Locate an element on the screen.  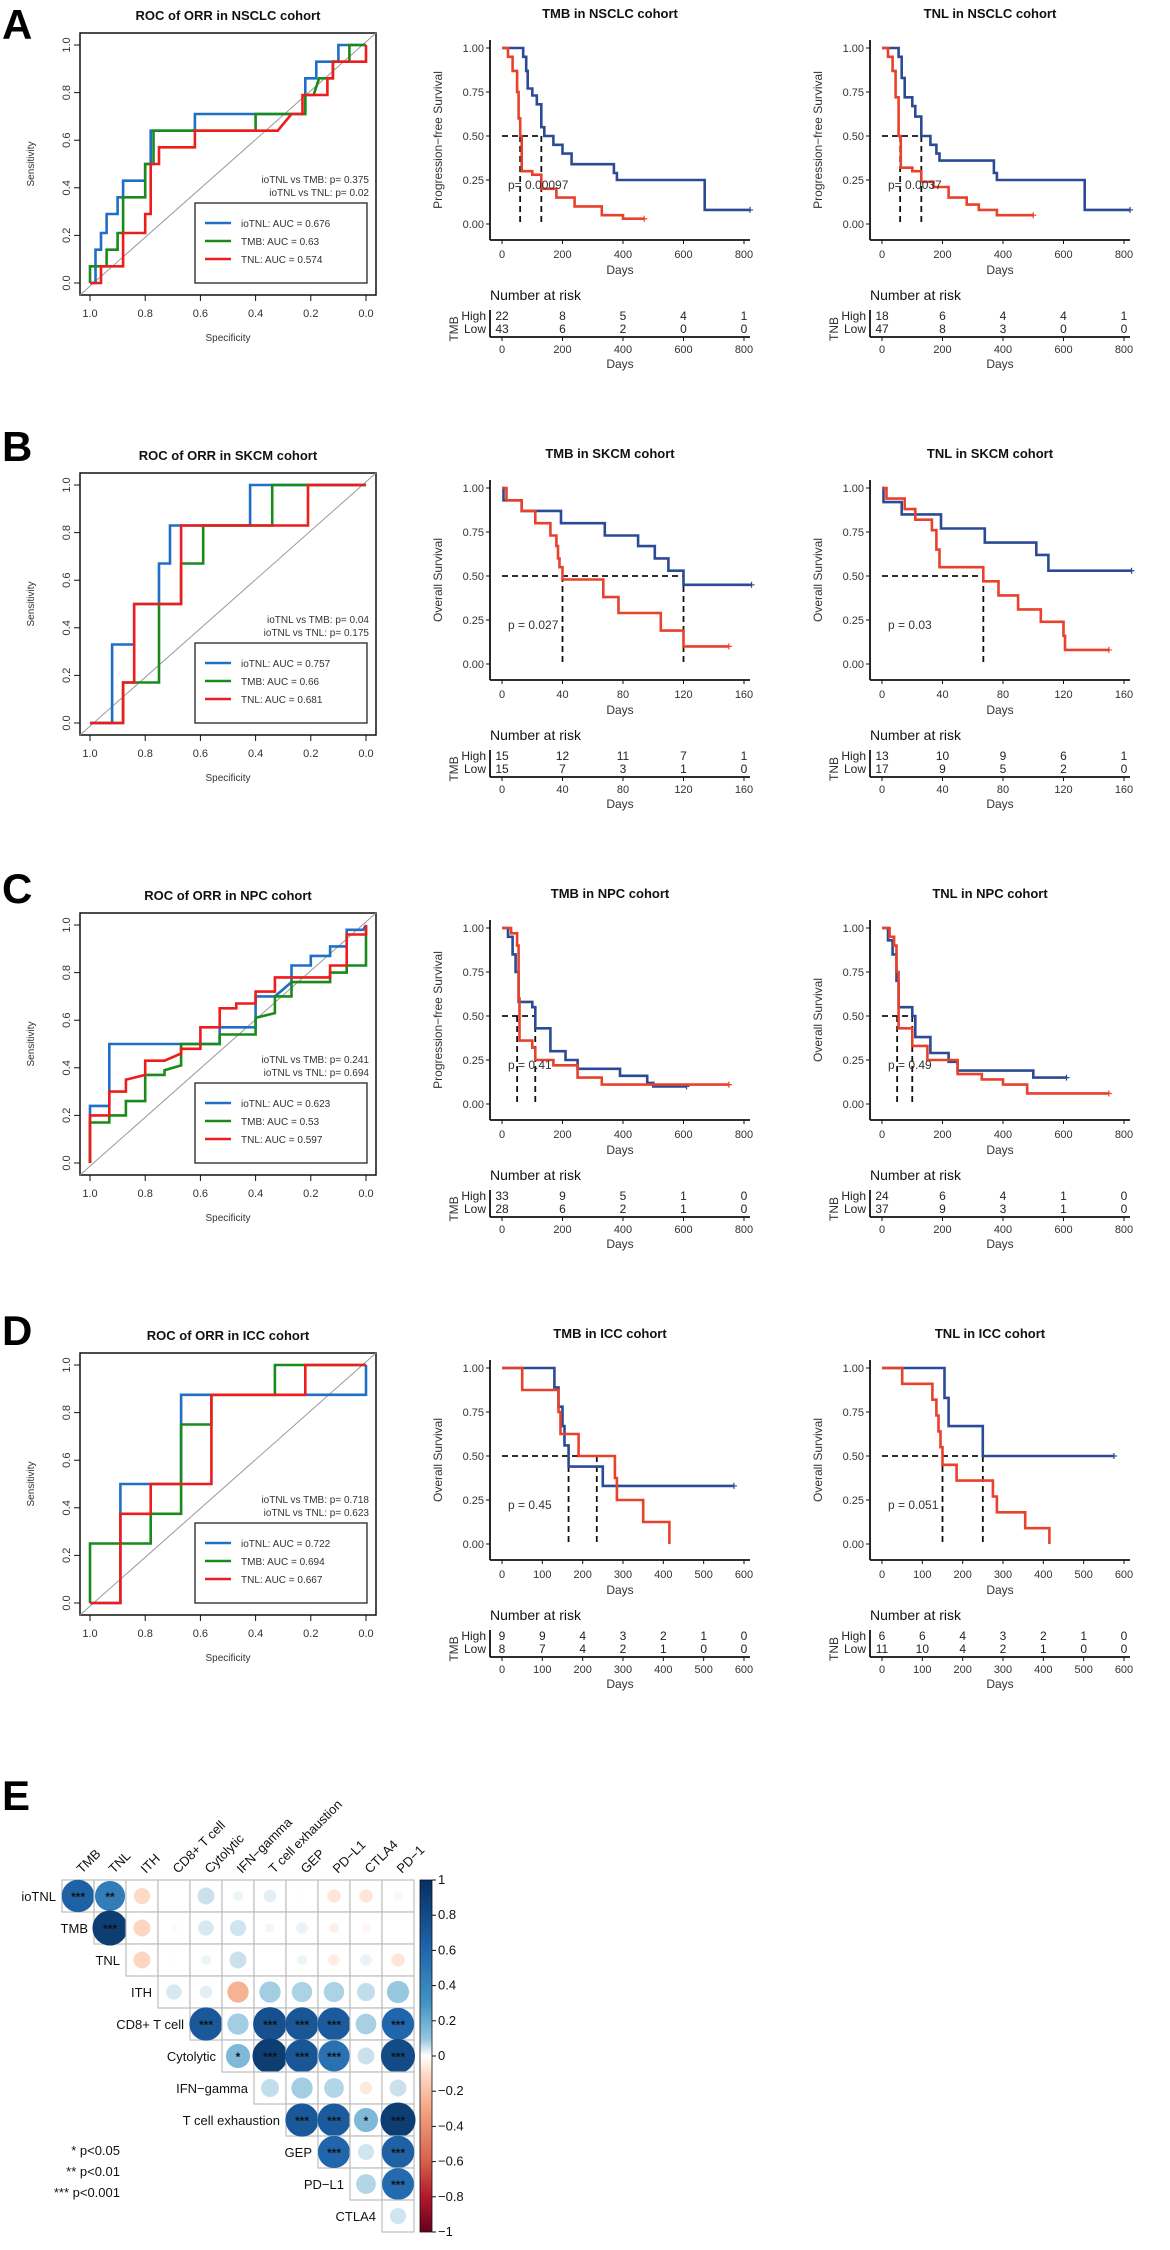
chart-title: TNL in ICC cohort is located at coordinates (990, 1333).